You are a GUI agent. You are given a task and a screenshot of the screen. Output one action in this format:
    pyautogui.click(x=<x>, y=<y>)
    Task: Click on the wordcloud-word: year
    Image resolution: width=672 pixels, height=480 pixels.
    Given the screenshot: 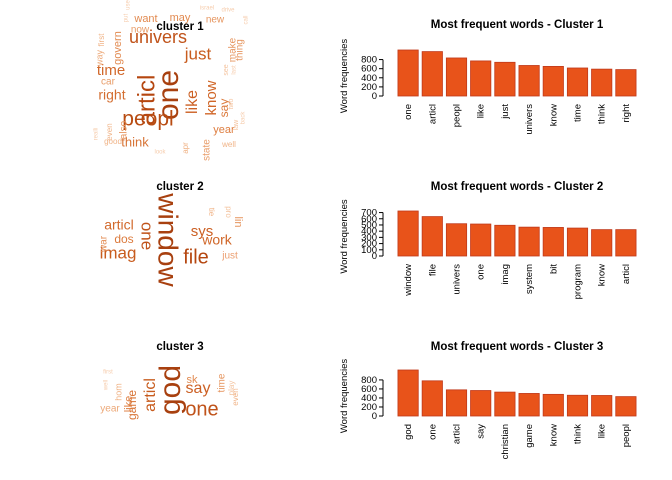 What is the action you would take?
    pyautogui.click(x=110, y=409)
    